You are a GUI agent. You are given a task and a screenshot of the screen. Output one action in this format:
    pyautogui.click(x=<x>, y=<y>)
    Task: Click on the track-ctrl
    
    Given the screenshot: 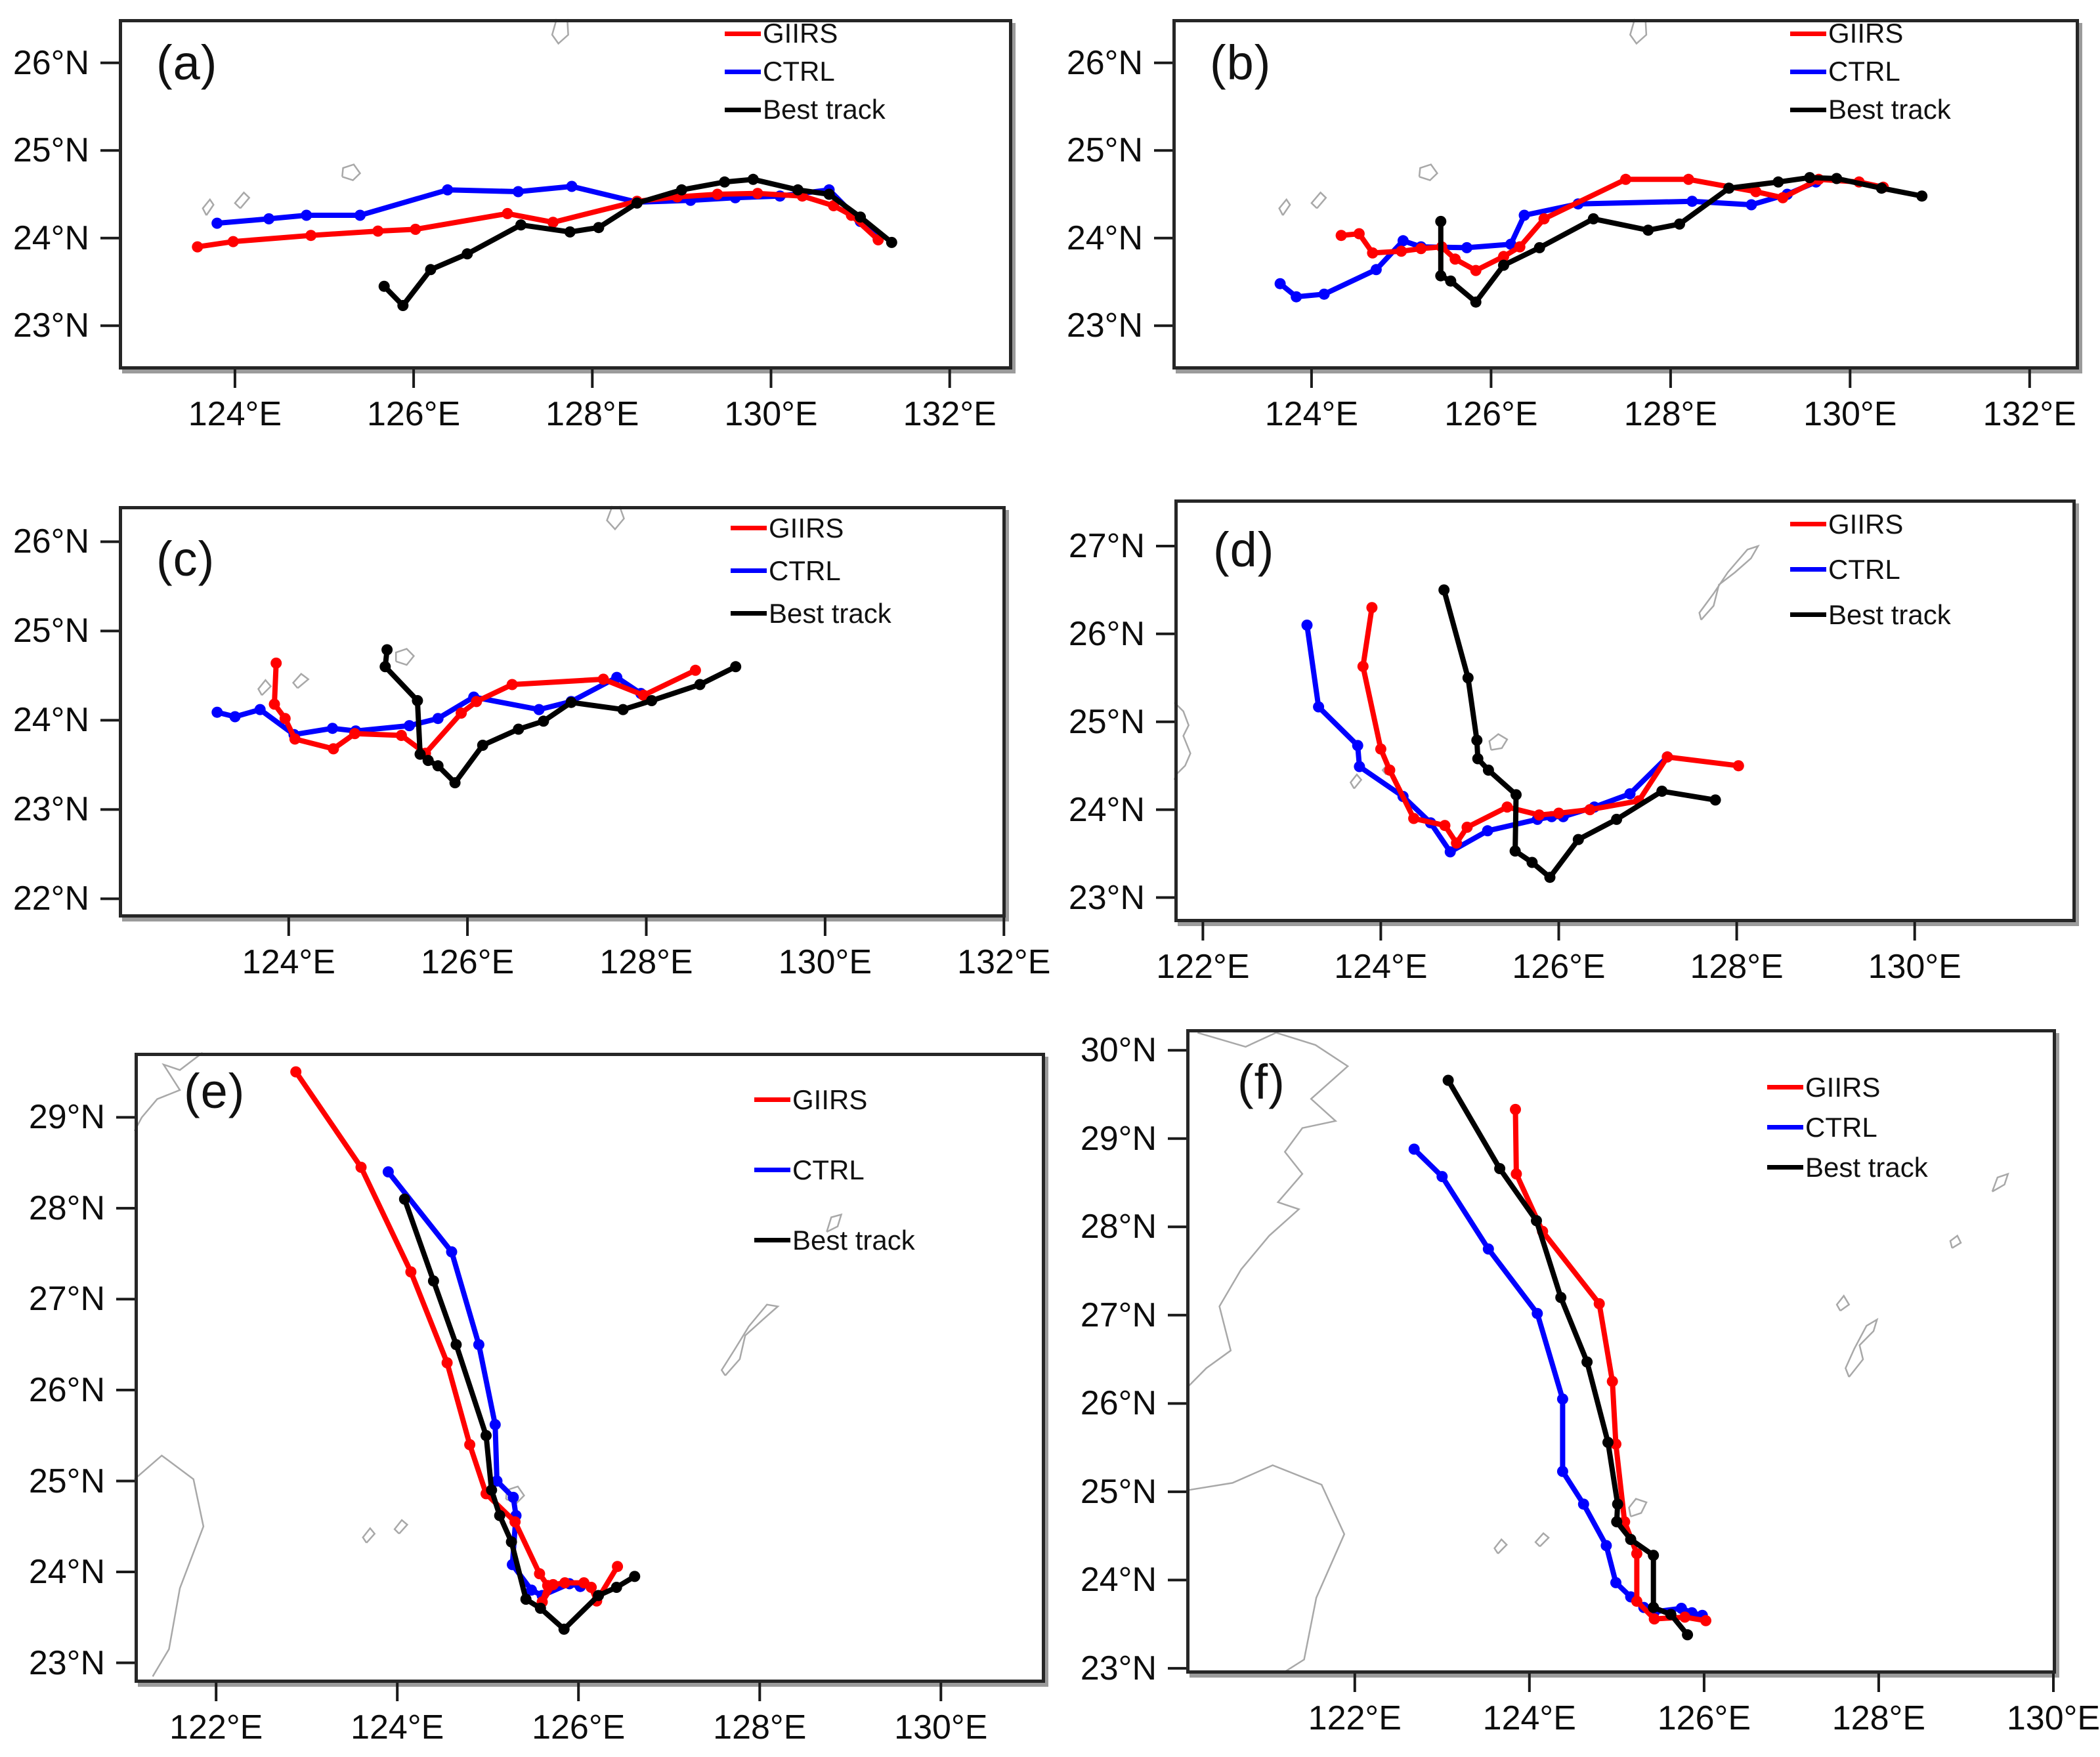 What is the action you would take?
    pyautogui.click(x=1558, y=1382)
    